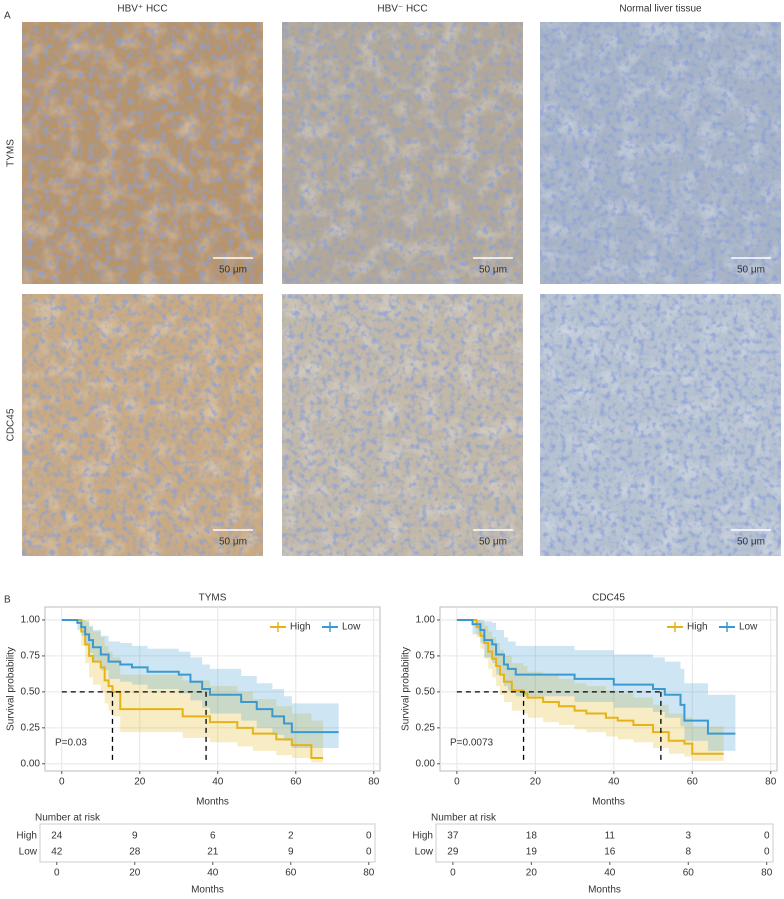  Describe the element at coordinates (453, 836) in the screenshot. I see `risk-count: 37` at that location.